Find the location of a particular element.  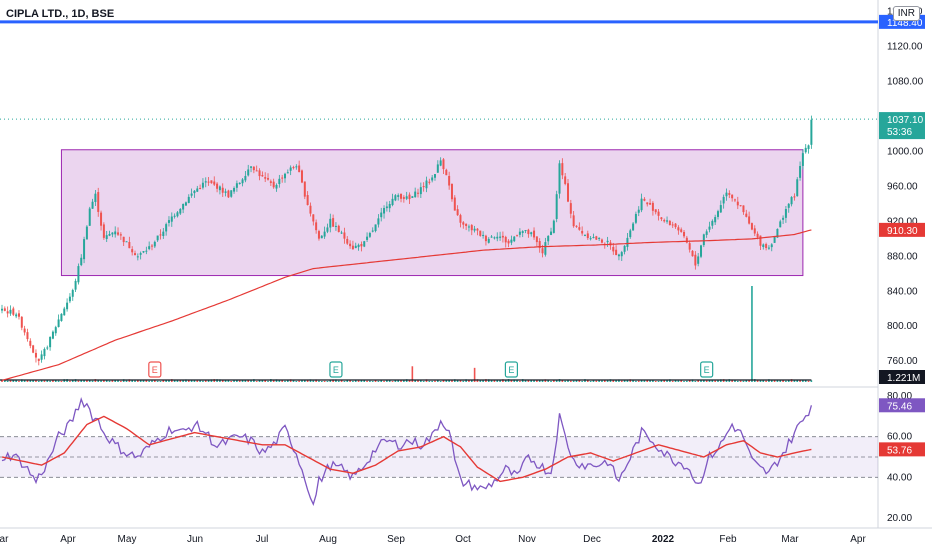

time-tick-label: Jul is located at coordinates (262, 539).